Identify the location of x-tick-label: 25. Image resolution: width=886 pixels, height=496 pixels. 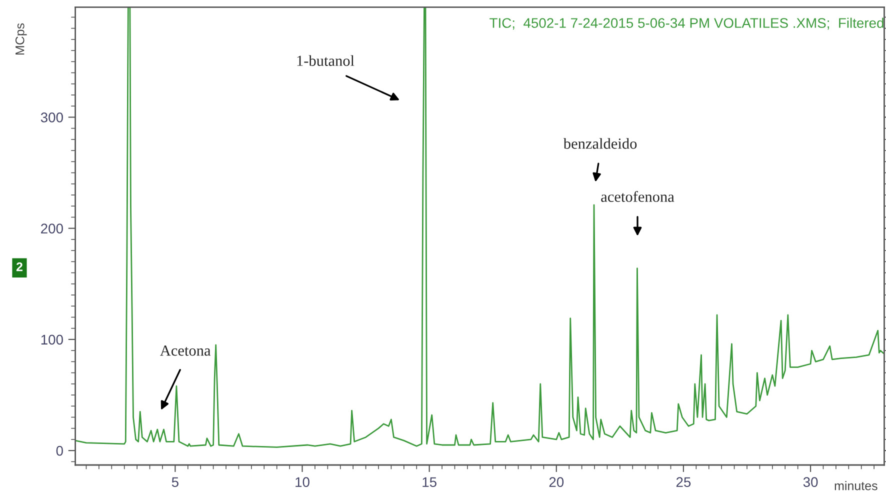
(683, 482).